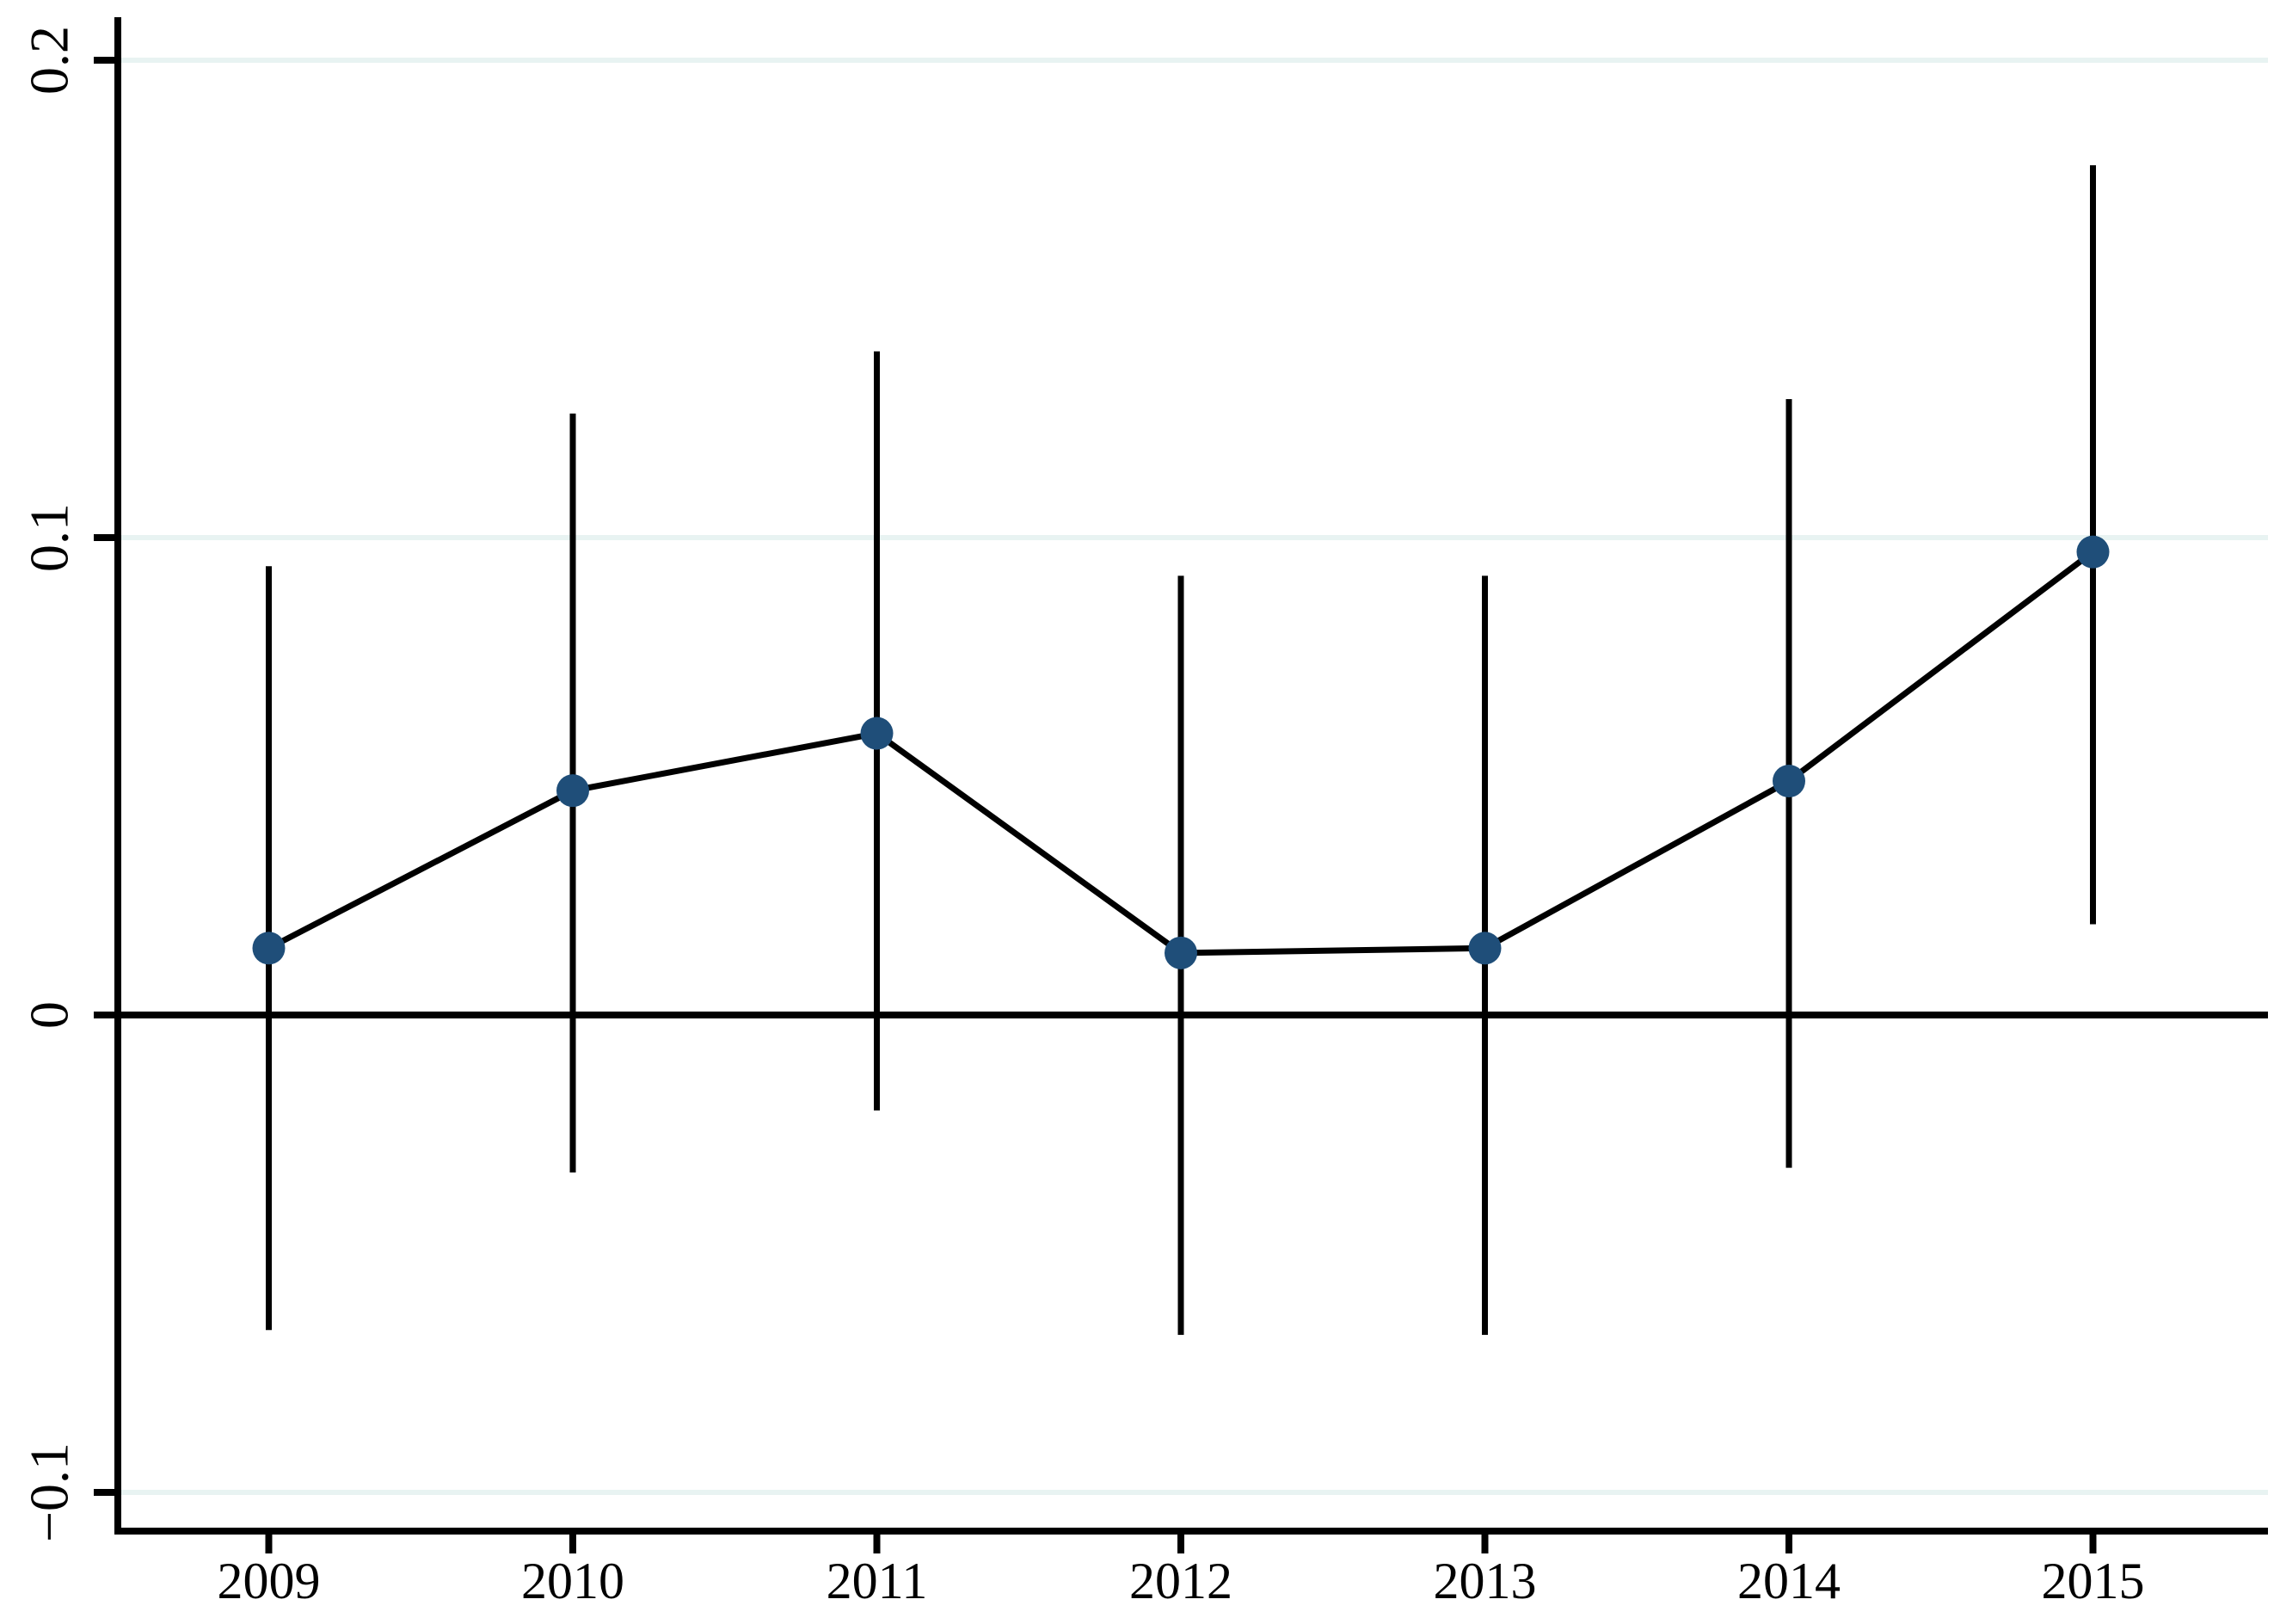  Describe the element at coordinates (572, 791) in the screenshot. I see `data-point-2010` at that location.